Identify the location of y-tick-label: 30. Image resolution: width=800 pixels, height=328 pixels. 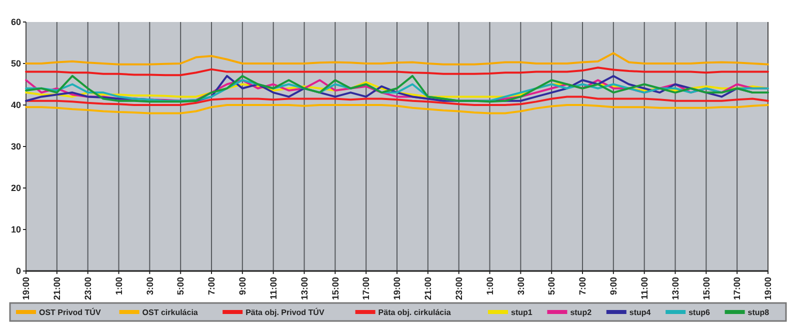
(15, 147).